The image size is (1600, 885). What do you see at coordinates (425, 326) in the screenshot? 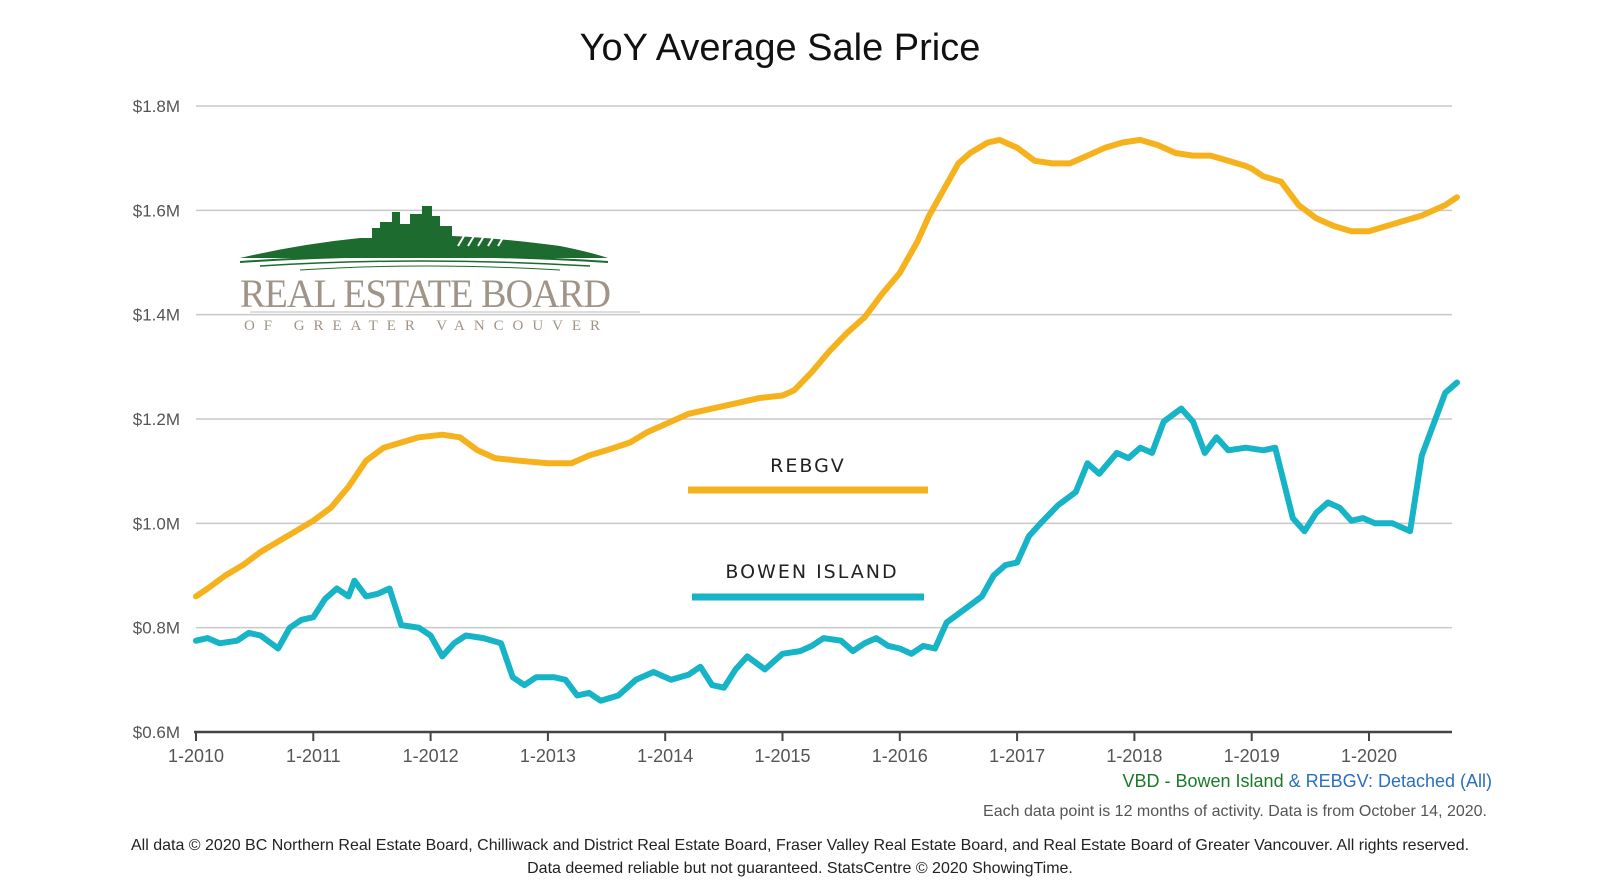
I see `logo-subtitle: OF GREATER VANCOUVER` at bounding box center [425, 326].